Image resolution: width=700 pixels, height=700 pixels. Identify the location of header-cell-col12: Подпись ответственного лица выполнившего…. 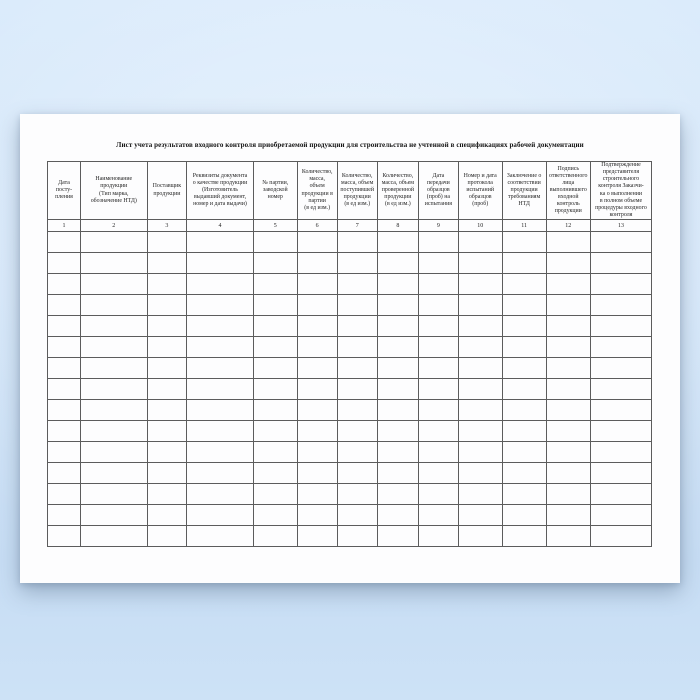
(568, 190).